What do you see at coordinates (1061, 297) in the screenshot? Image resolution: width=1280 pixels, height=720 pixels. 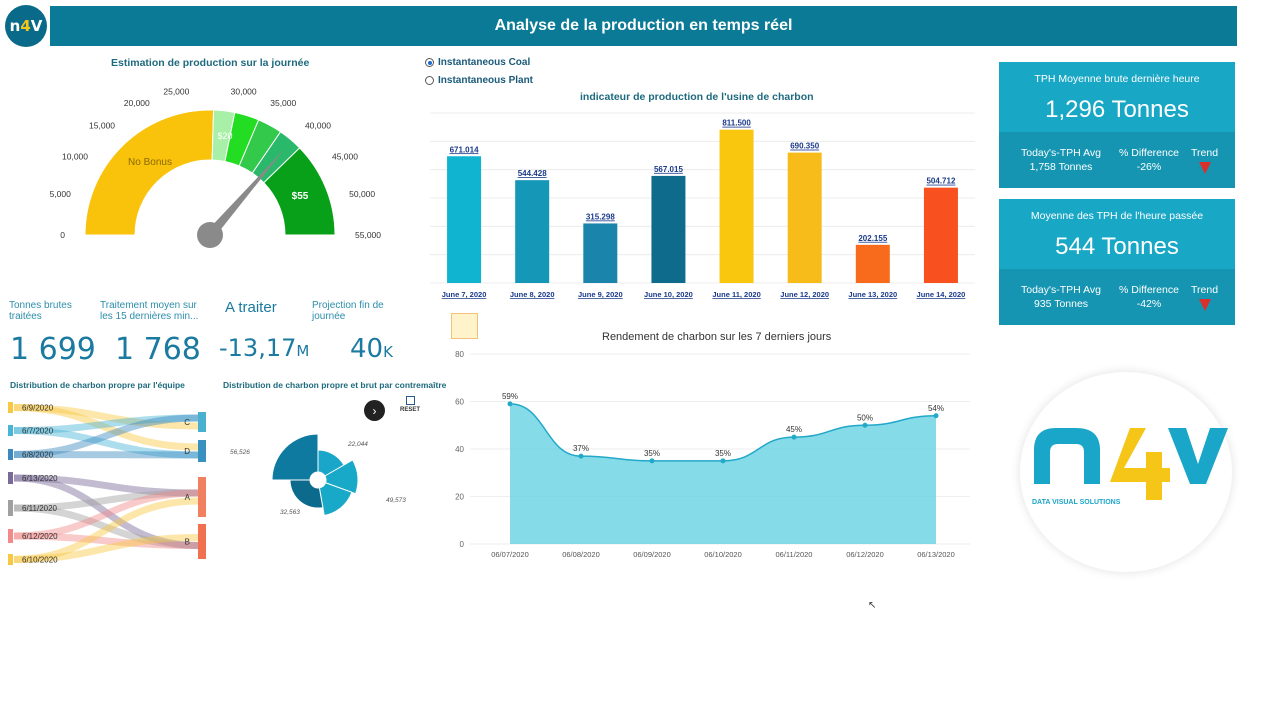 I see `card-avg: Today's-TPH Avg 935 Tonnes` at bounding box center [1061, 297].